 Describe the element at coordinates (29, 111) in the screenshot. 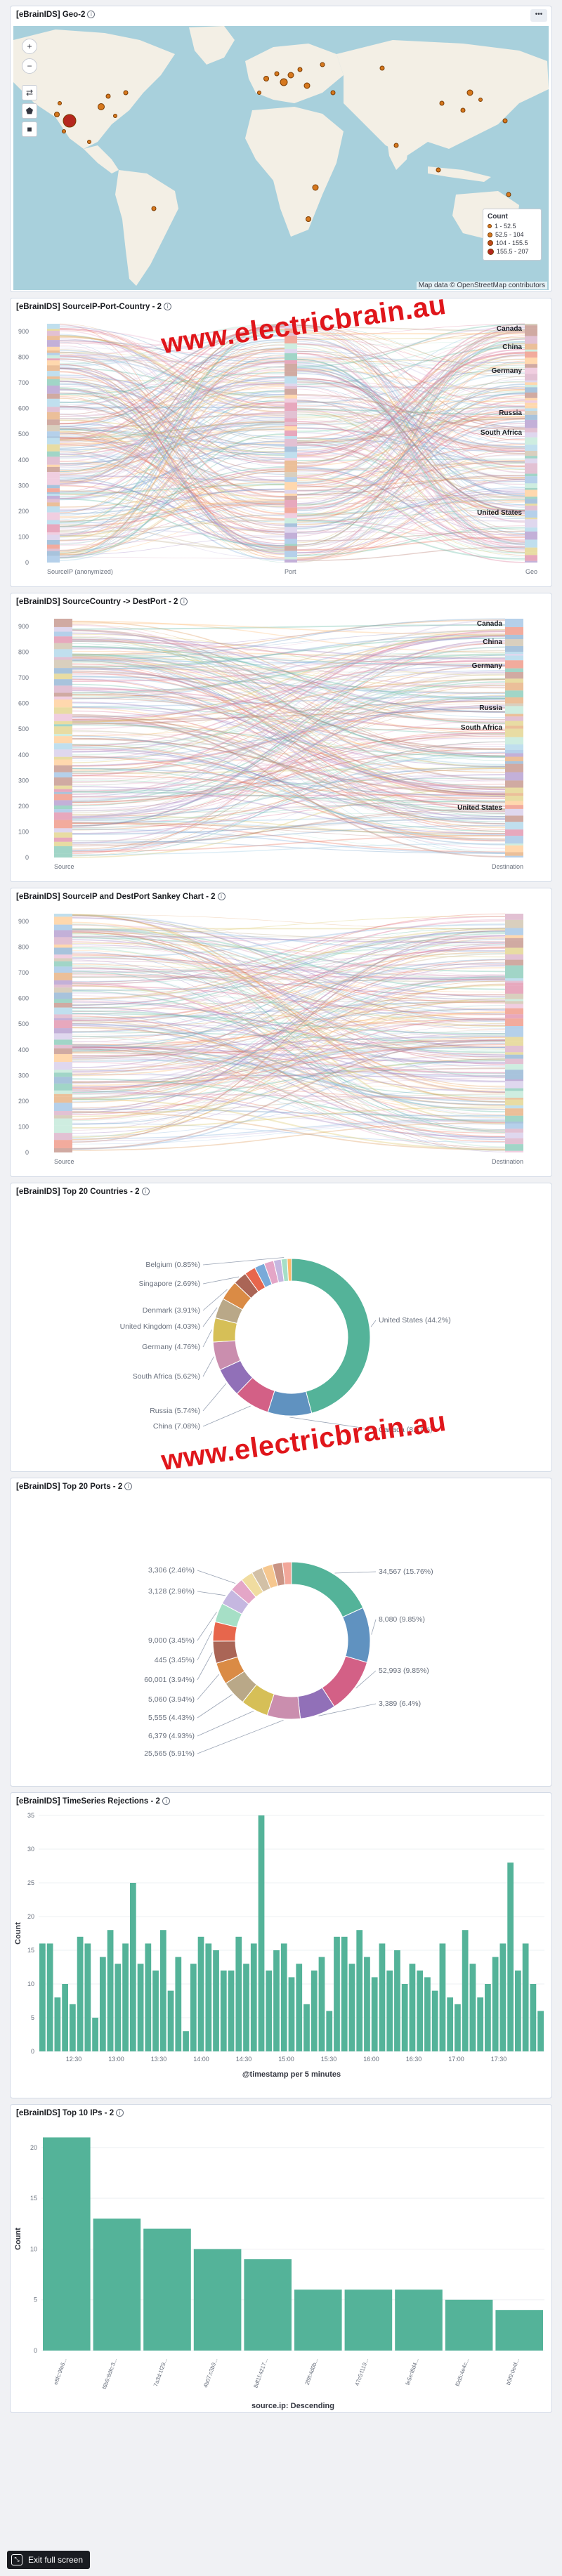

I see `polygon-icon: ⬟` at that location.